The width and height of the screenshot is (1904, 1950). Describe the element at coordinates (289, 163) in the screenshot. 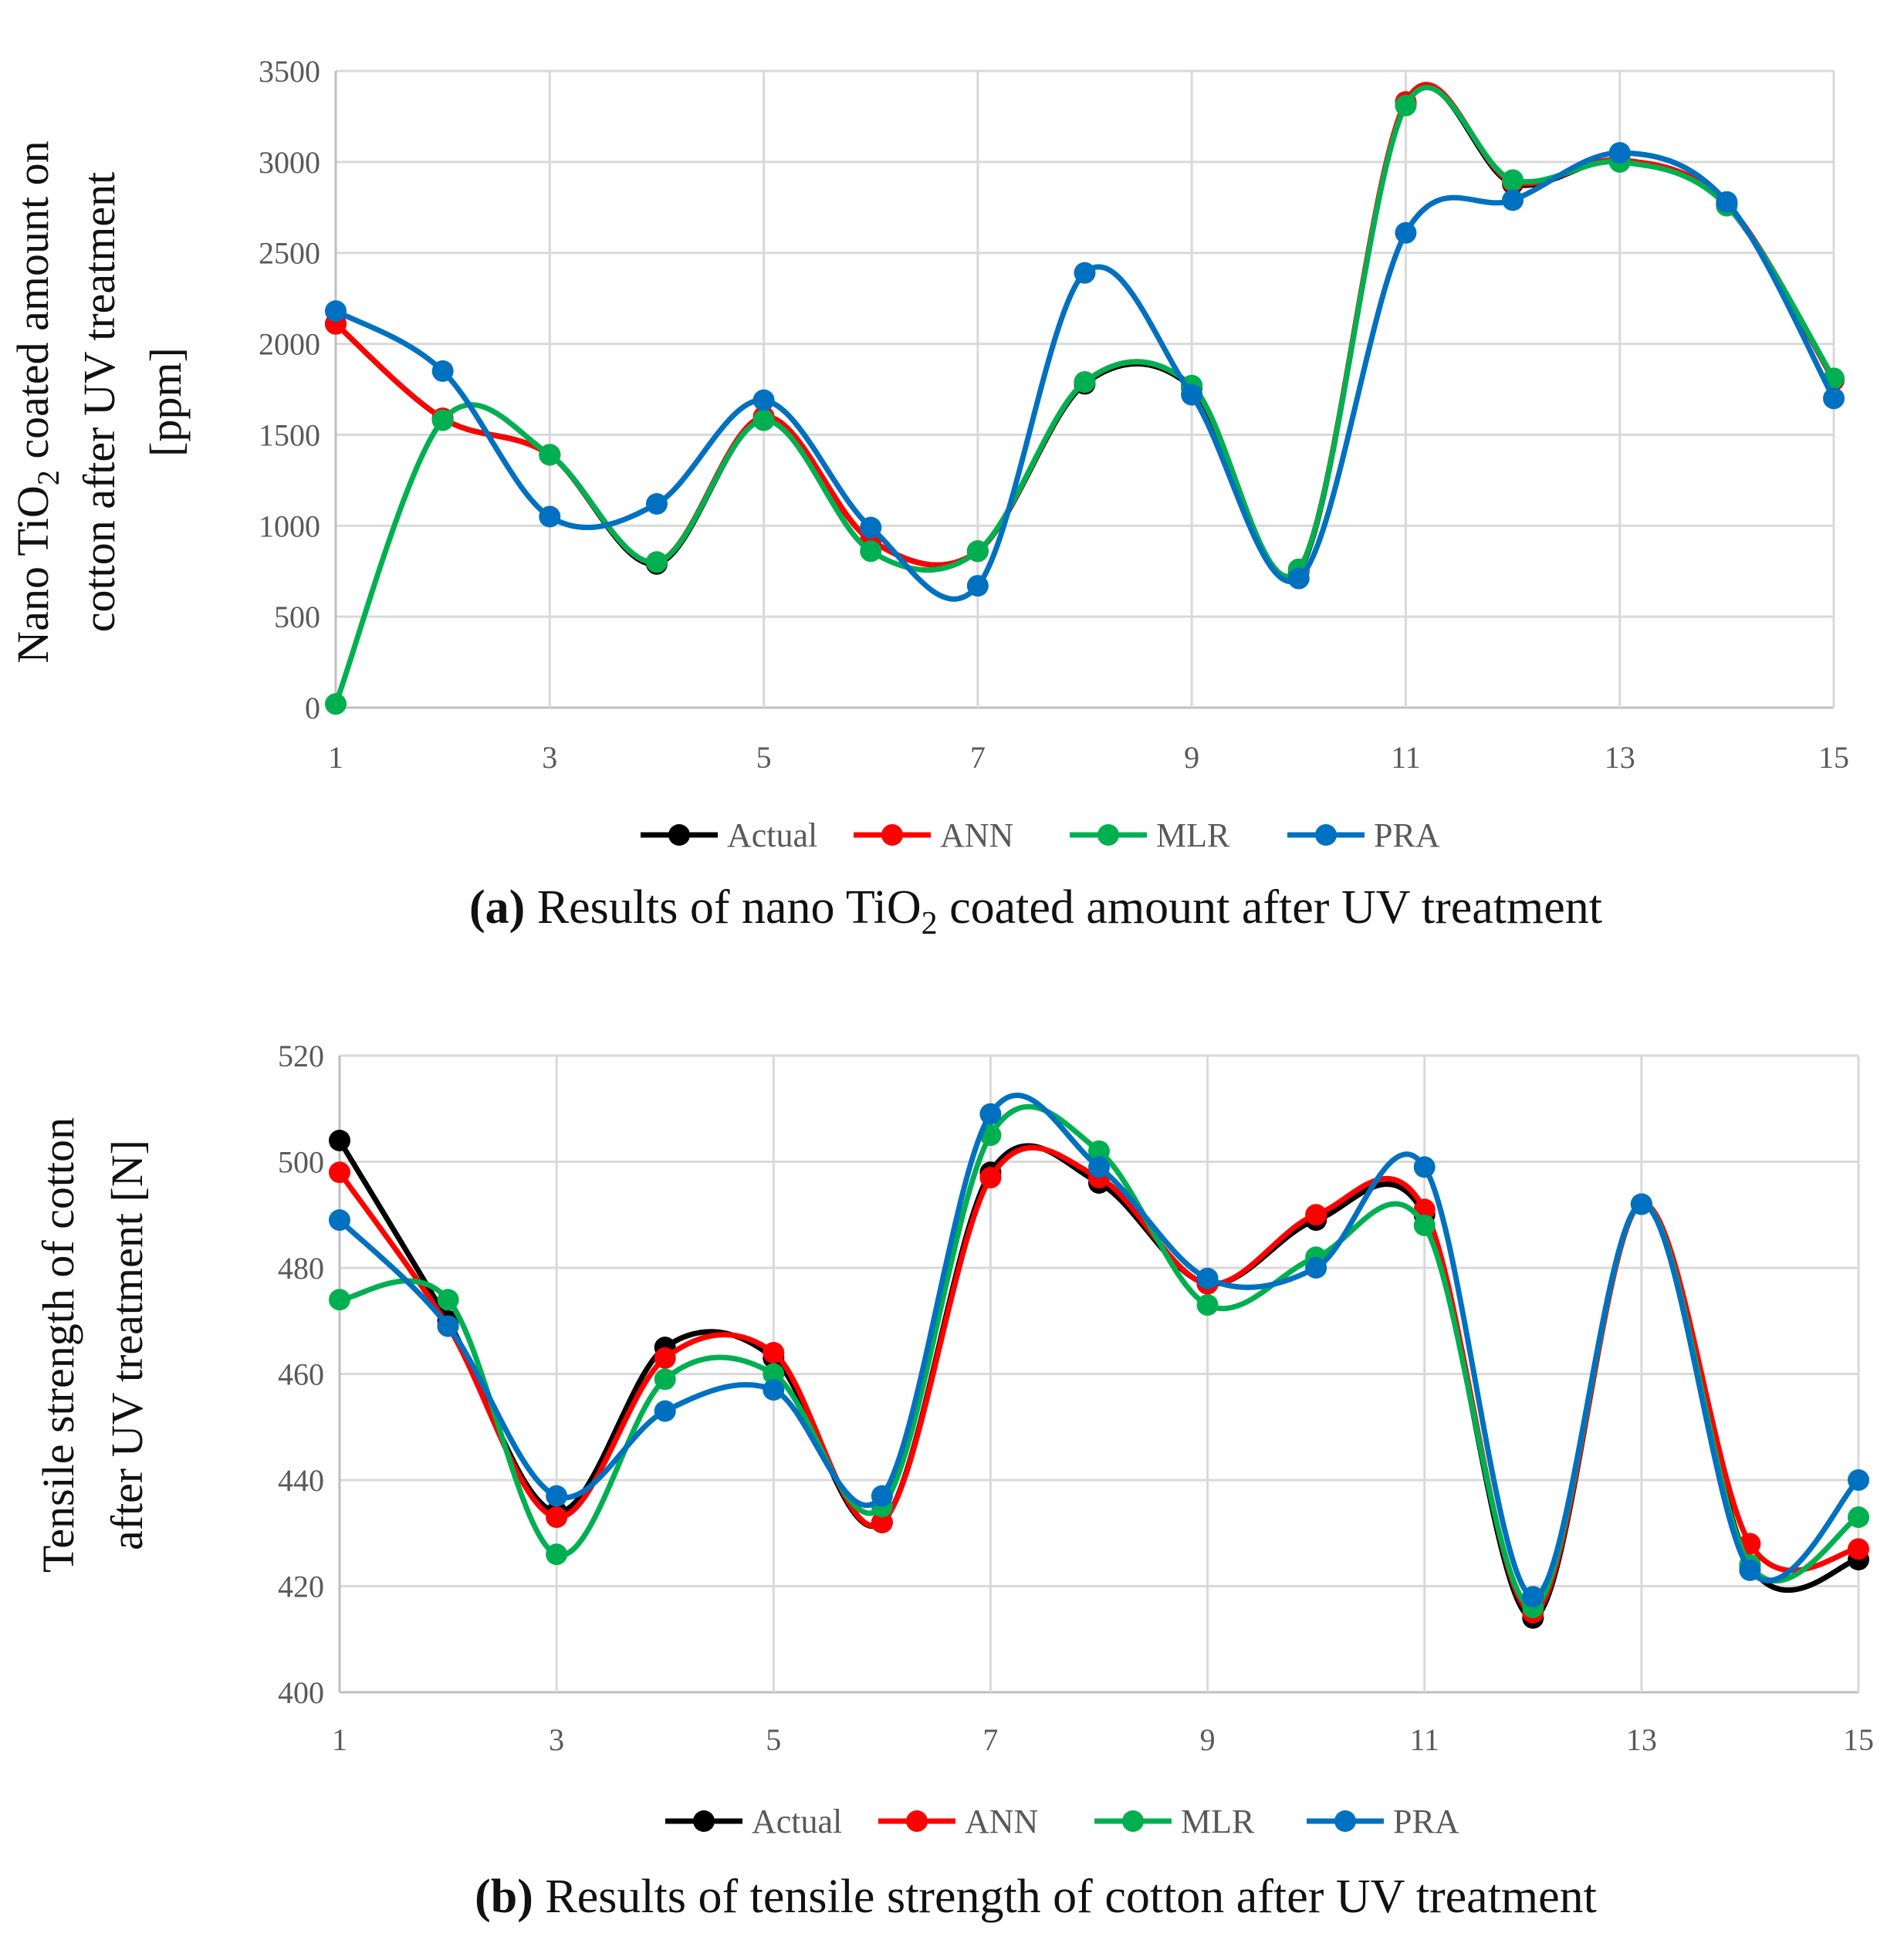

I see `chart-a-y-tick-label: 3000` at that location.